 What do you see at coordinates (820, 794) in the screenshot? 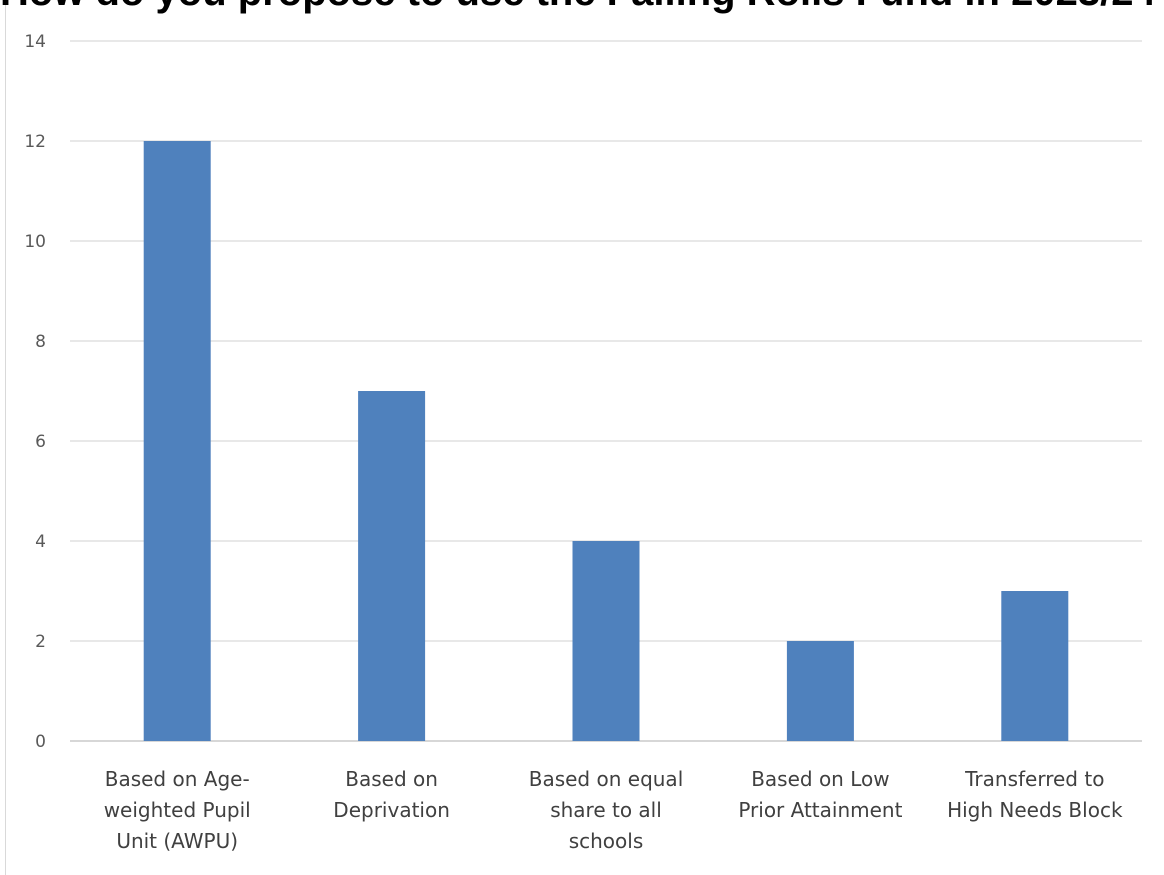
I see `x-category-label: Based on Low Prior Attainment` at bounding box center [820, 794].